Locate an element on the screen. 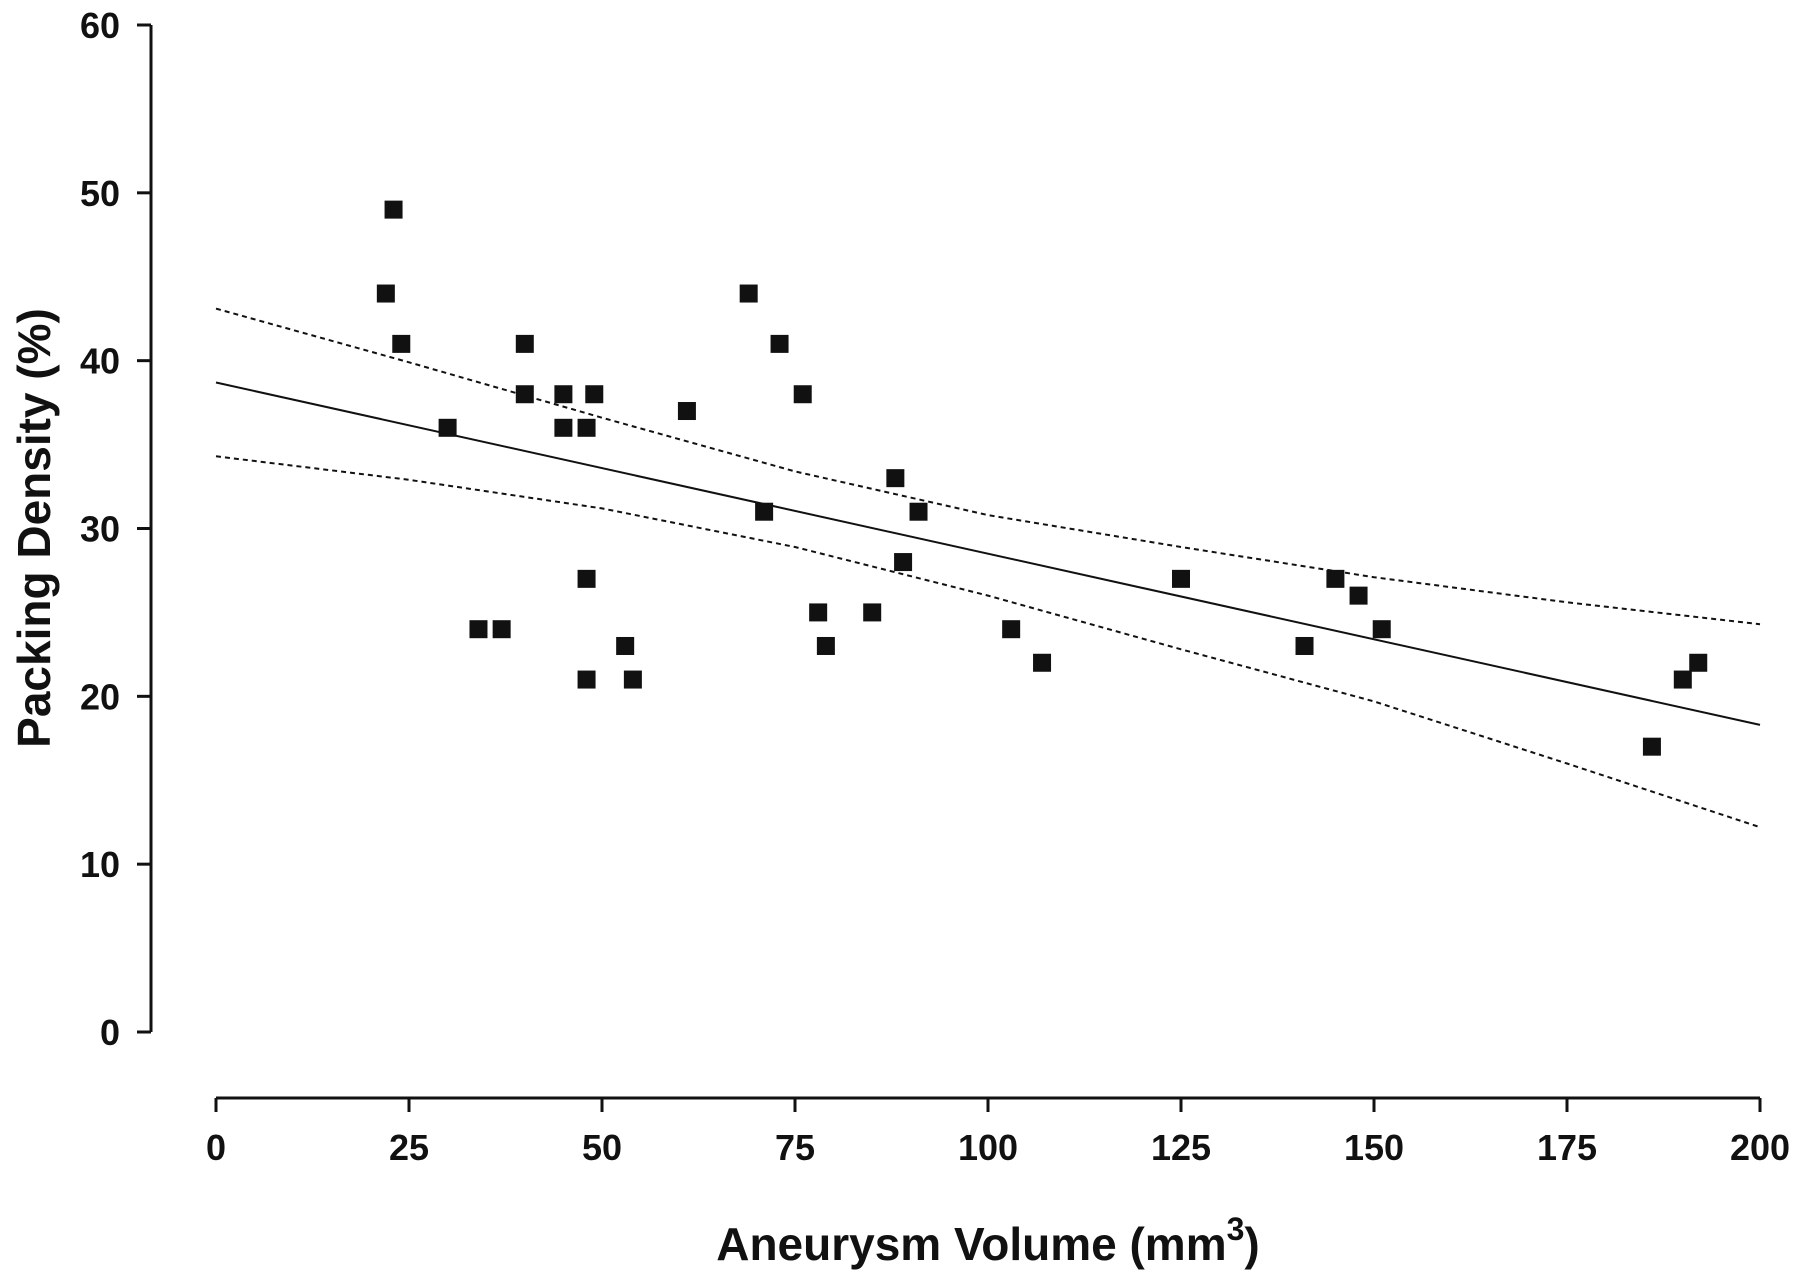 This screenshot has height=1280, width=1800. y-tick-label: 40 is located at coordinates (100, 361).